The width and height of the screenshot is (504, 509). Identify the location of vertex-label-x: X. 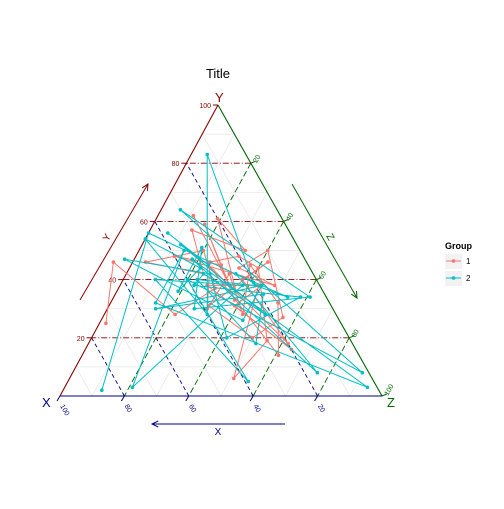
(46, 402).